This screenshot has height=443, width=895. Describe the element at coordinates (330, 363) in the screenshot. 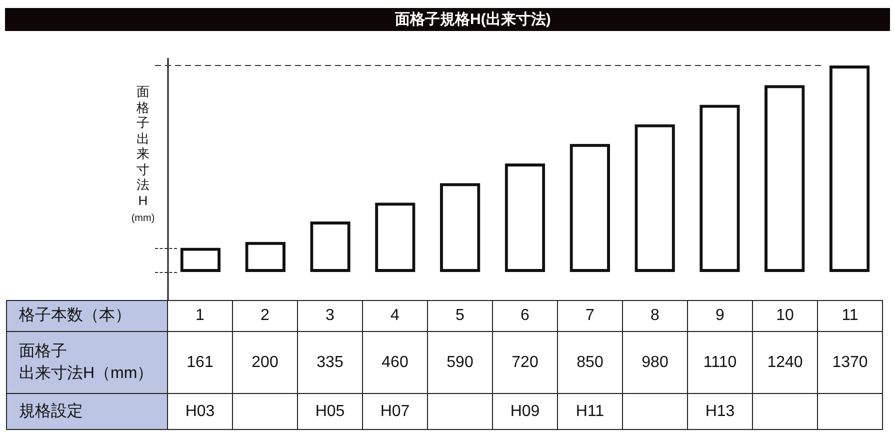

I see `data-label: 335` at that location.